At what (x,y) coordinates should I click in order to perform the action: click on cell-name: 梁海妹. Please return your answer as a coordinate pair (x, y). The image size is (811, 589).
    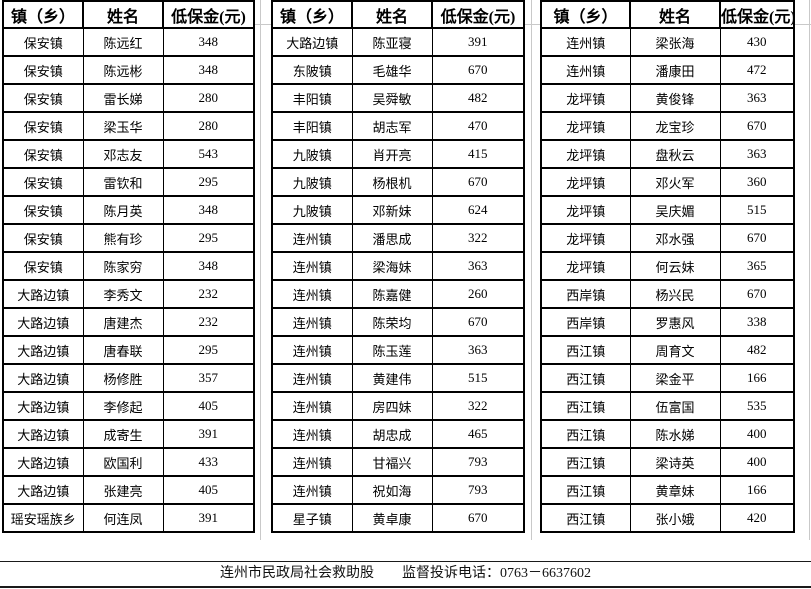
    Looking at the image, I should click on (392, 266).